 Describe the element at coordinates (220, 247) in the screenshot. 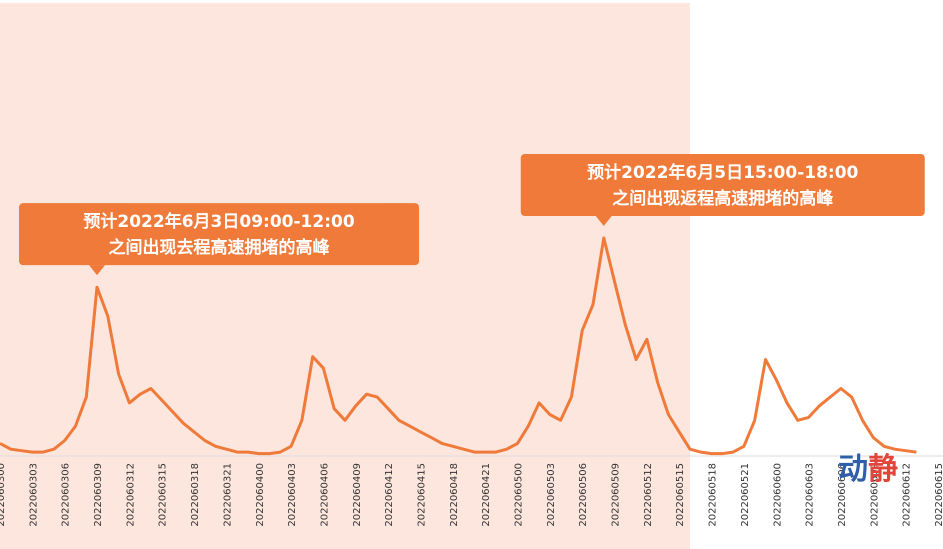

I see `callout-line-2: 之间出现去程高速拥堵的高峰` at that location.